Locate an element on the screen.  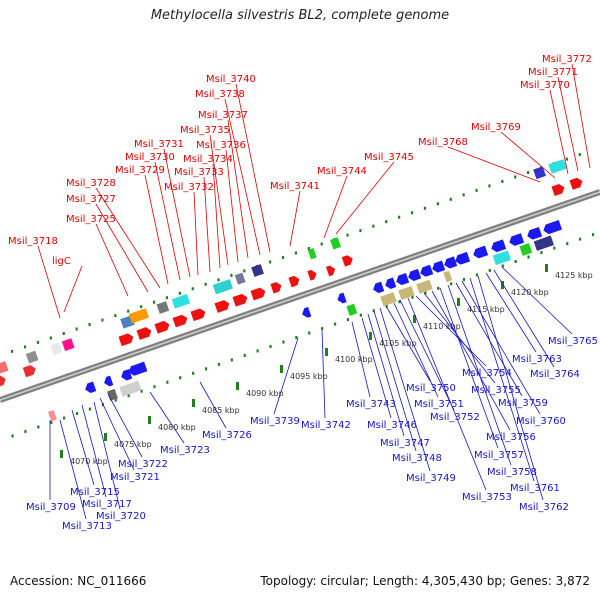
bottom-gene-label: Msil_3756 is located at coordinates (511, 437).